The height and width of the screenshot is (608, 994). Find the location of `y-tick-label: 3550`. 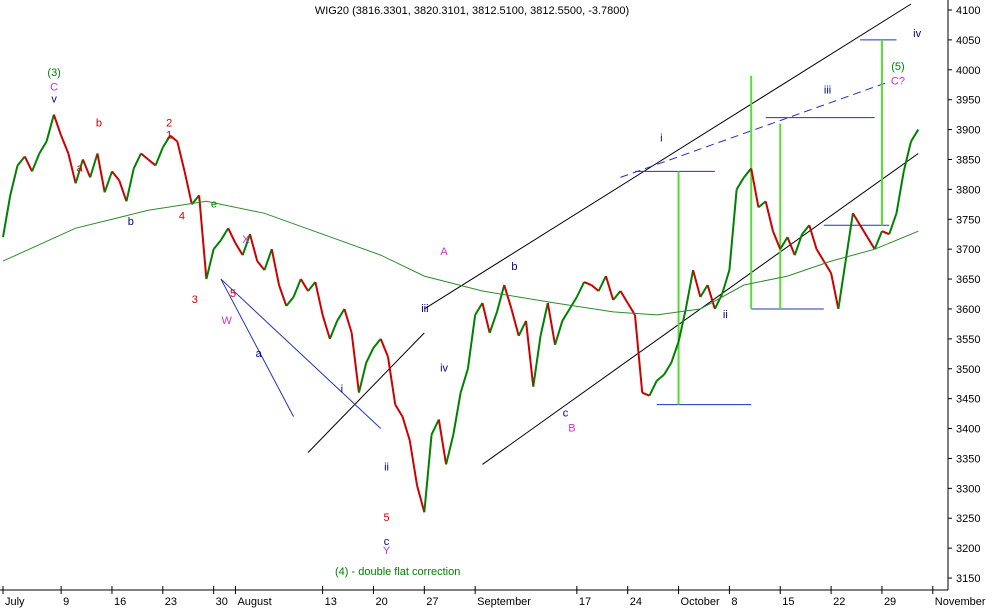

y-tick-label: 3550 is located at coordinates (968, 340).